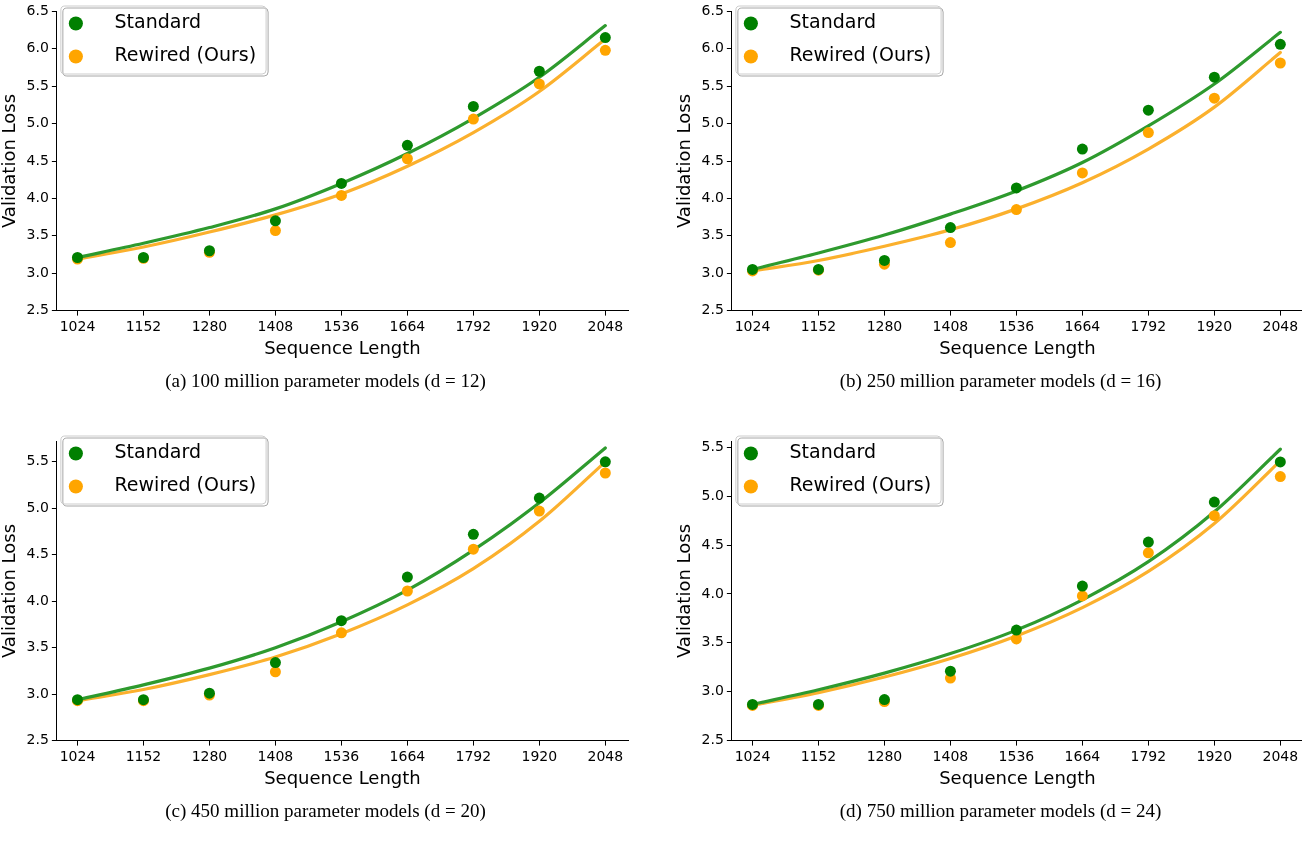  Describe the element at coordinates (325, 811) in the screenshot. I see `text: (c) 450 million parameter models (d = 20)` at that location.